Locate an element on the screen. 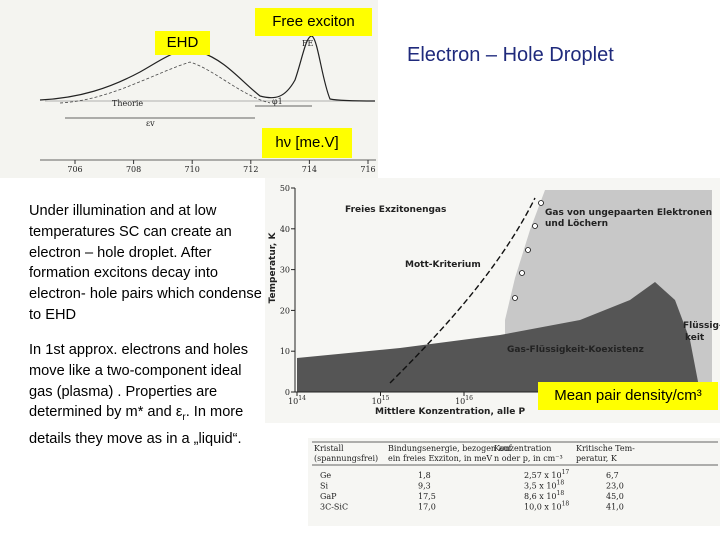  region-label: Flüssig- is located at coordinates (701, 326).